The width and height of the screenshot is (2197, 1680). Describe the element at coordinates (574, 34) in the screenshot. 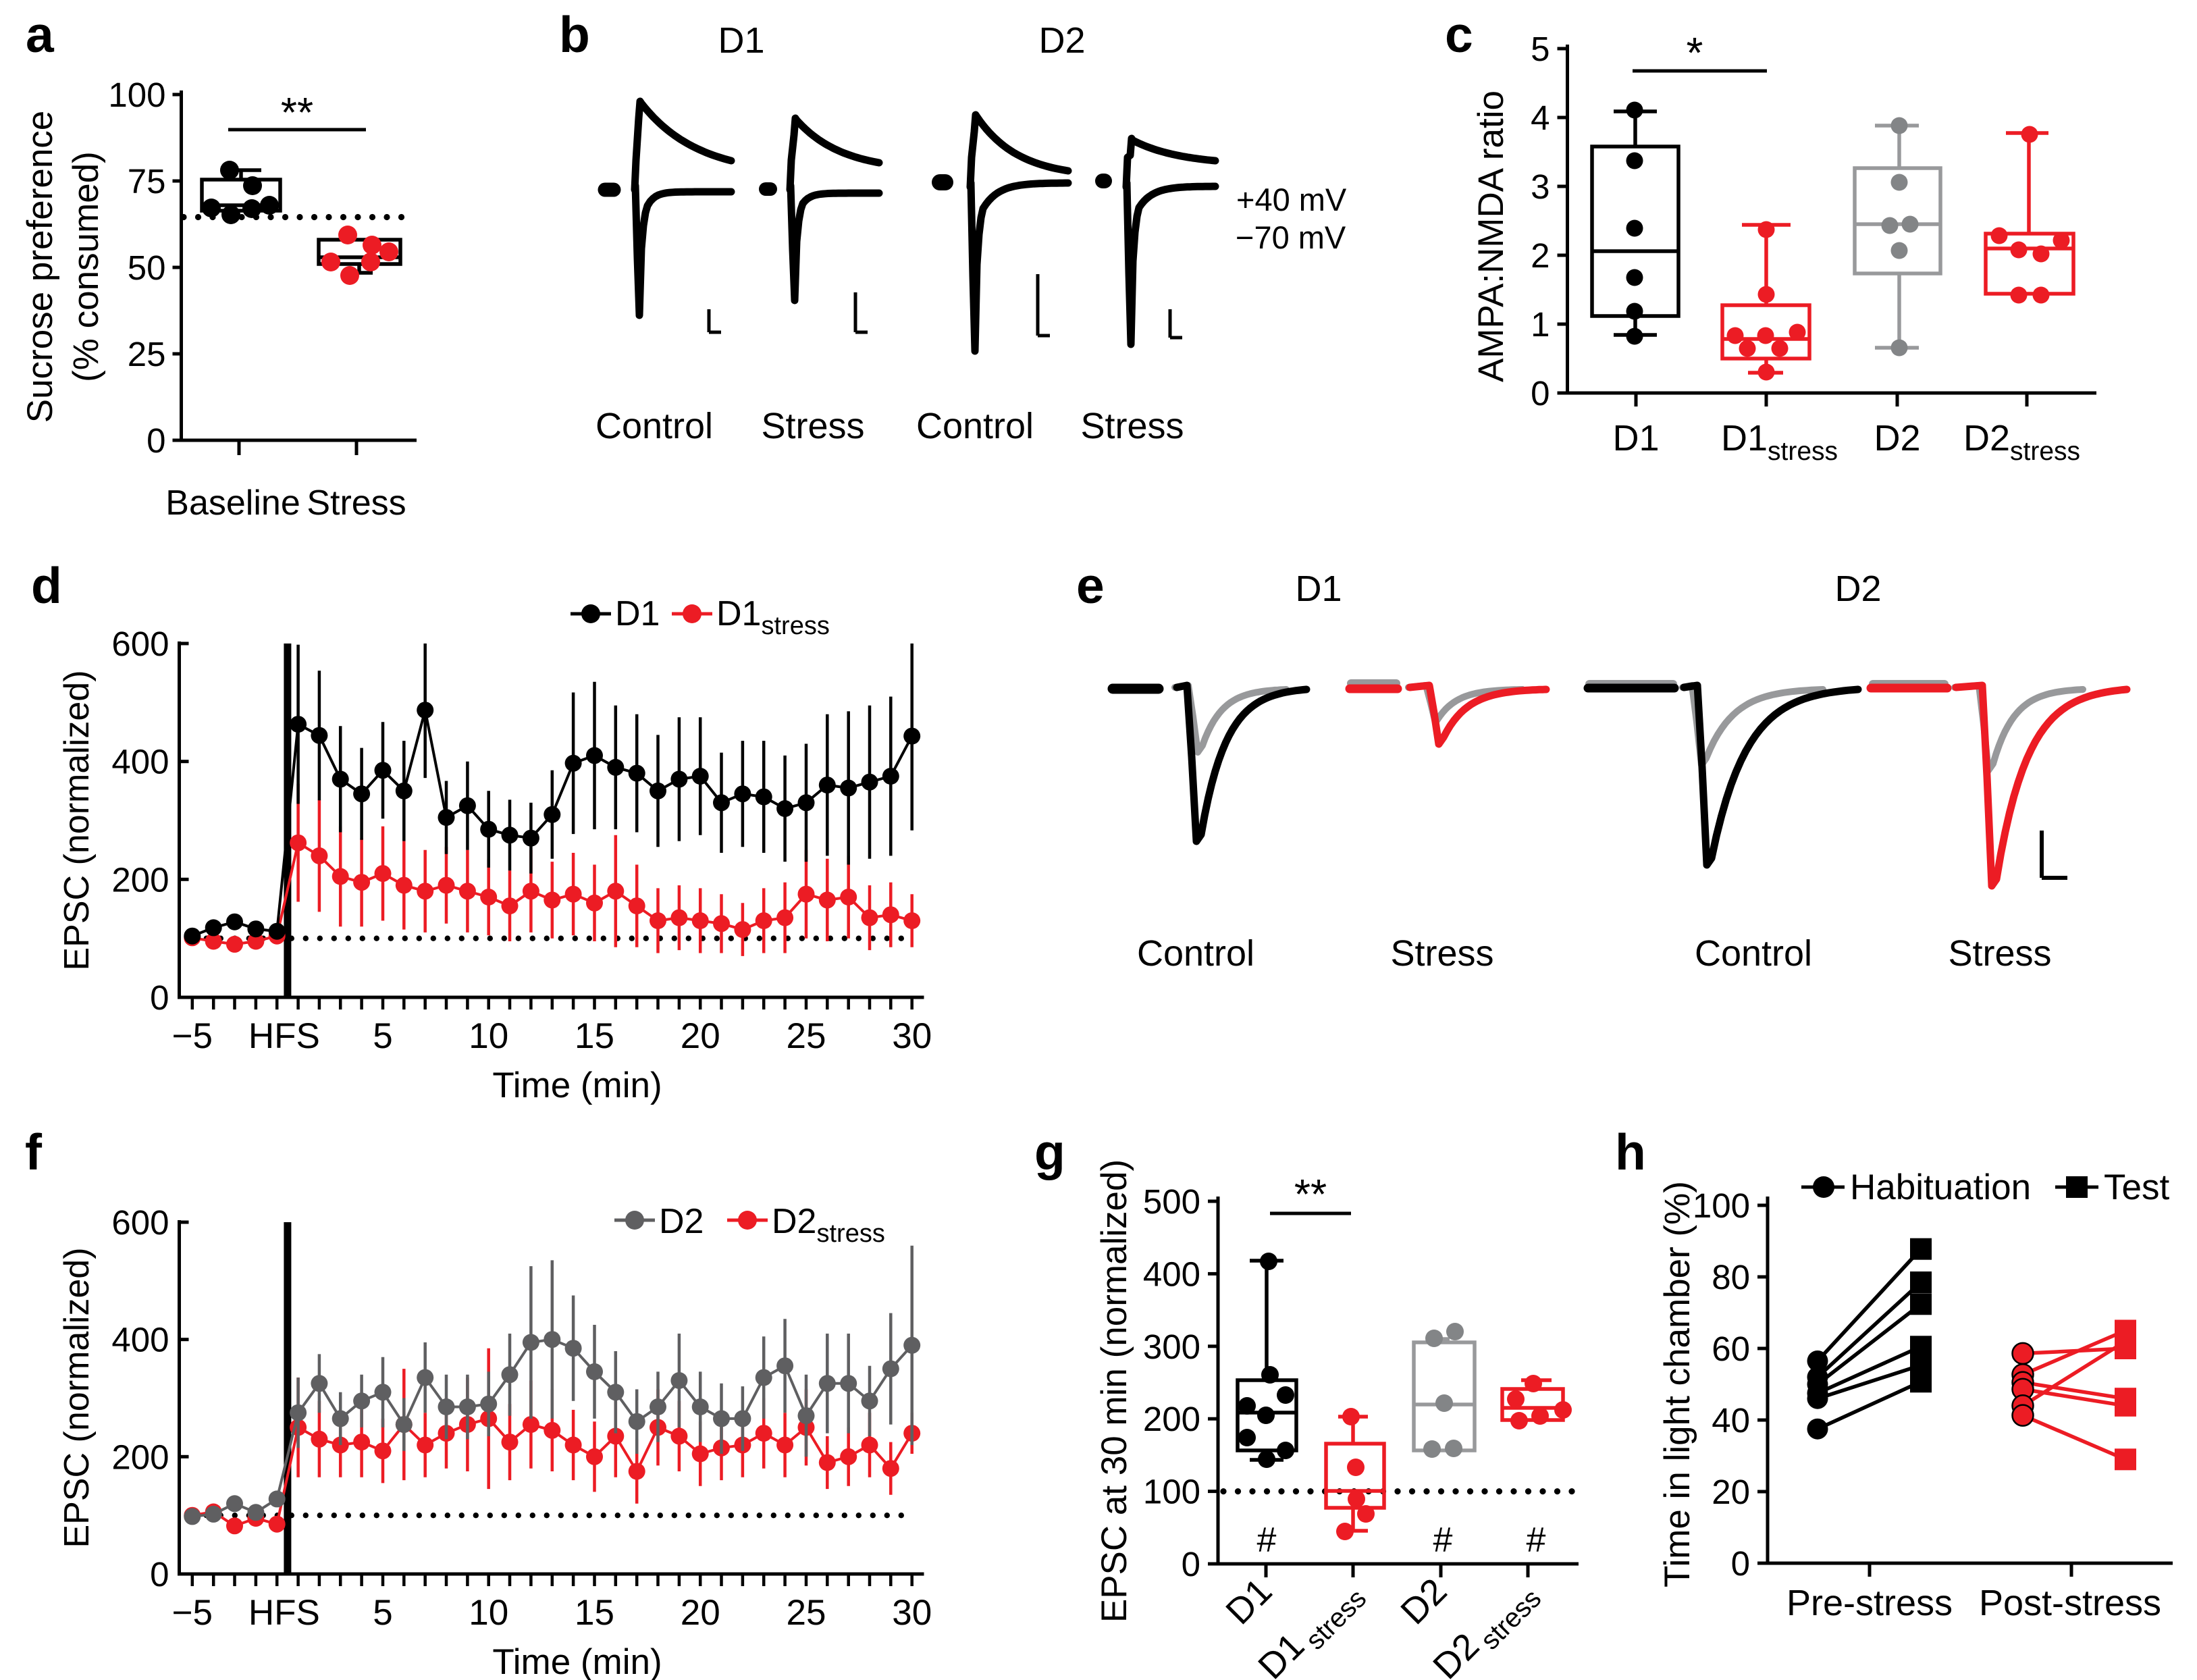

I see `svg-text: b` at that location.